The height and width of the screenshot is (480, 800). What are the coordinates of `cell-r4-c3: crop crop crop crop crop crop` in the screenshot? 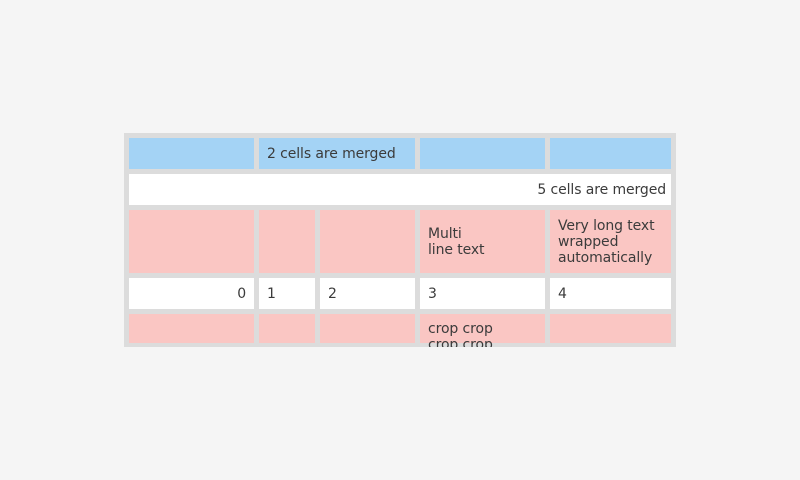 It's located at (482, 330).